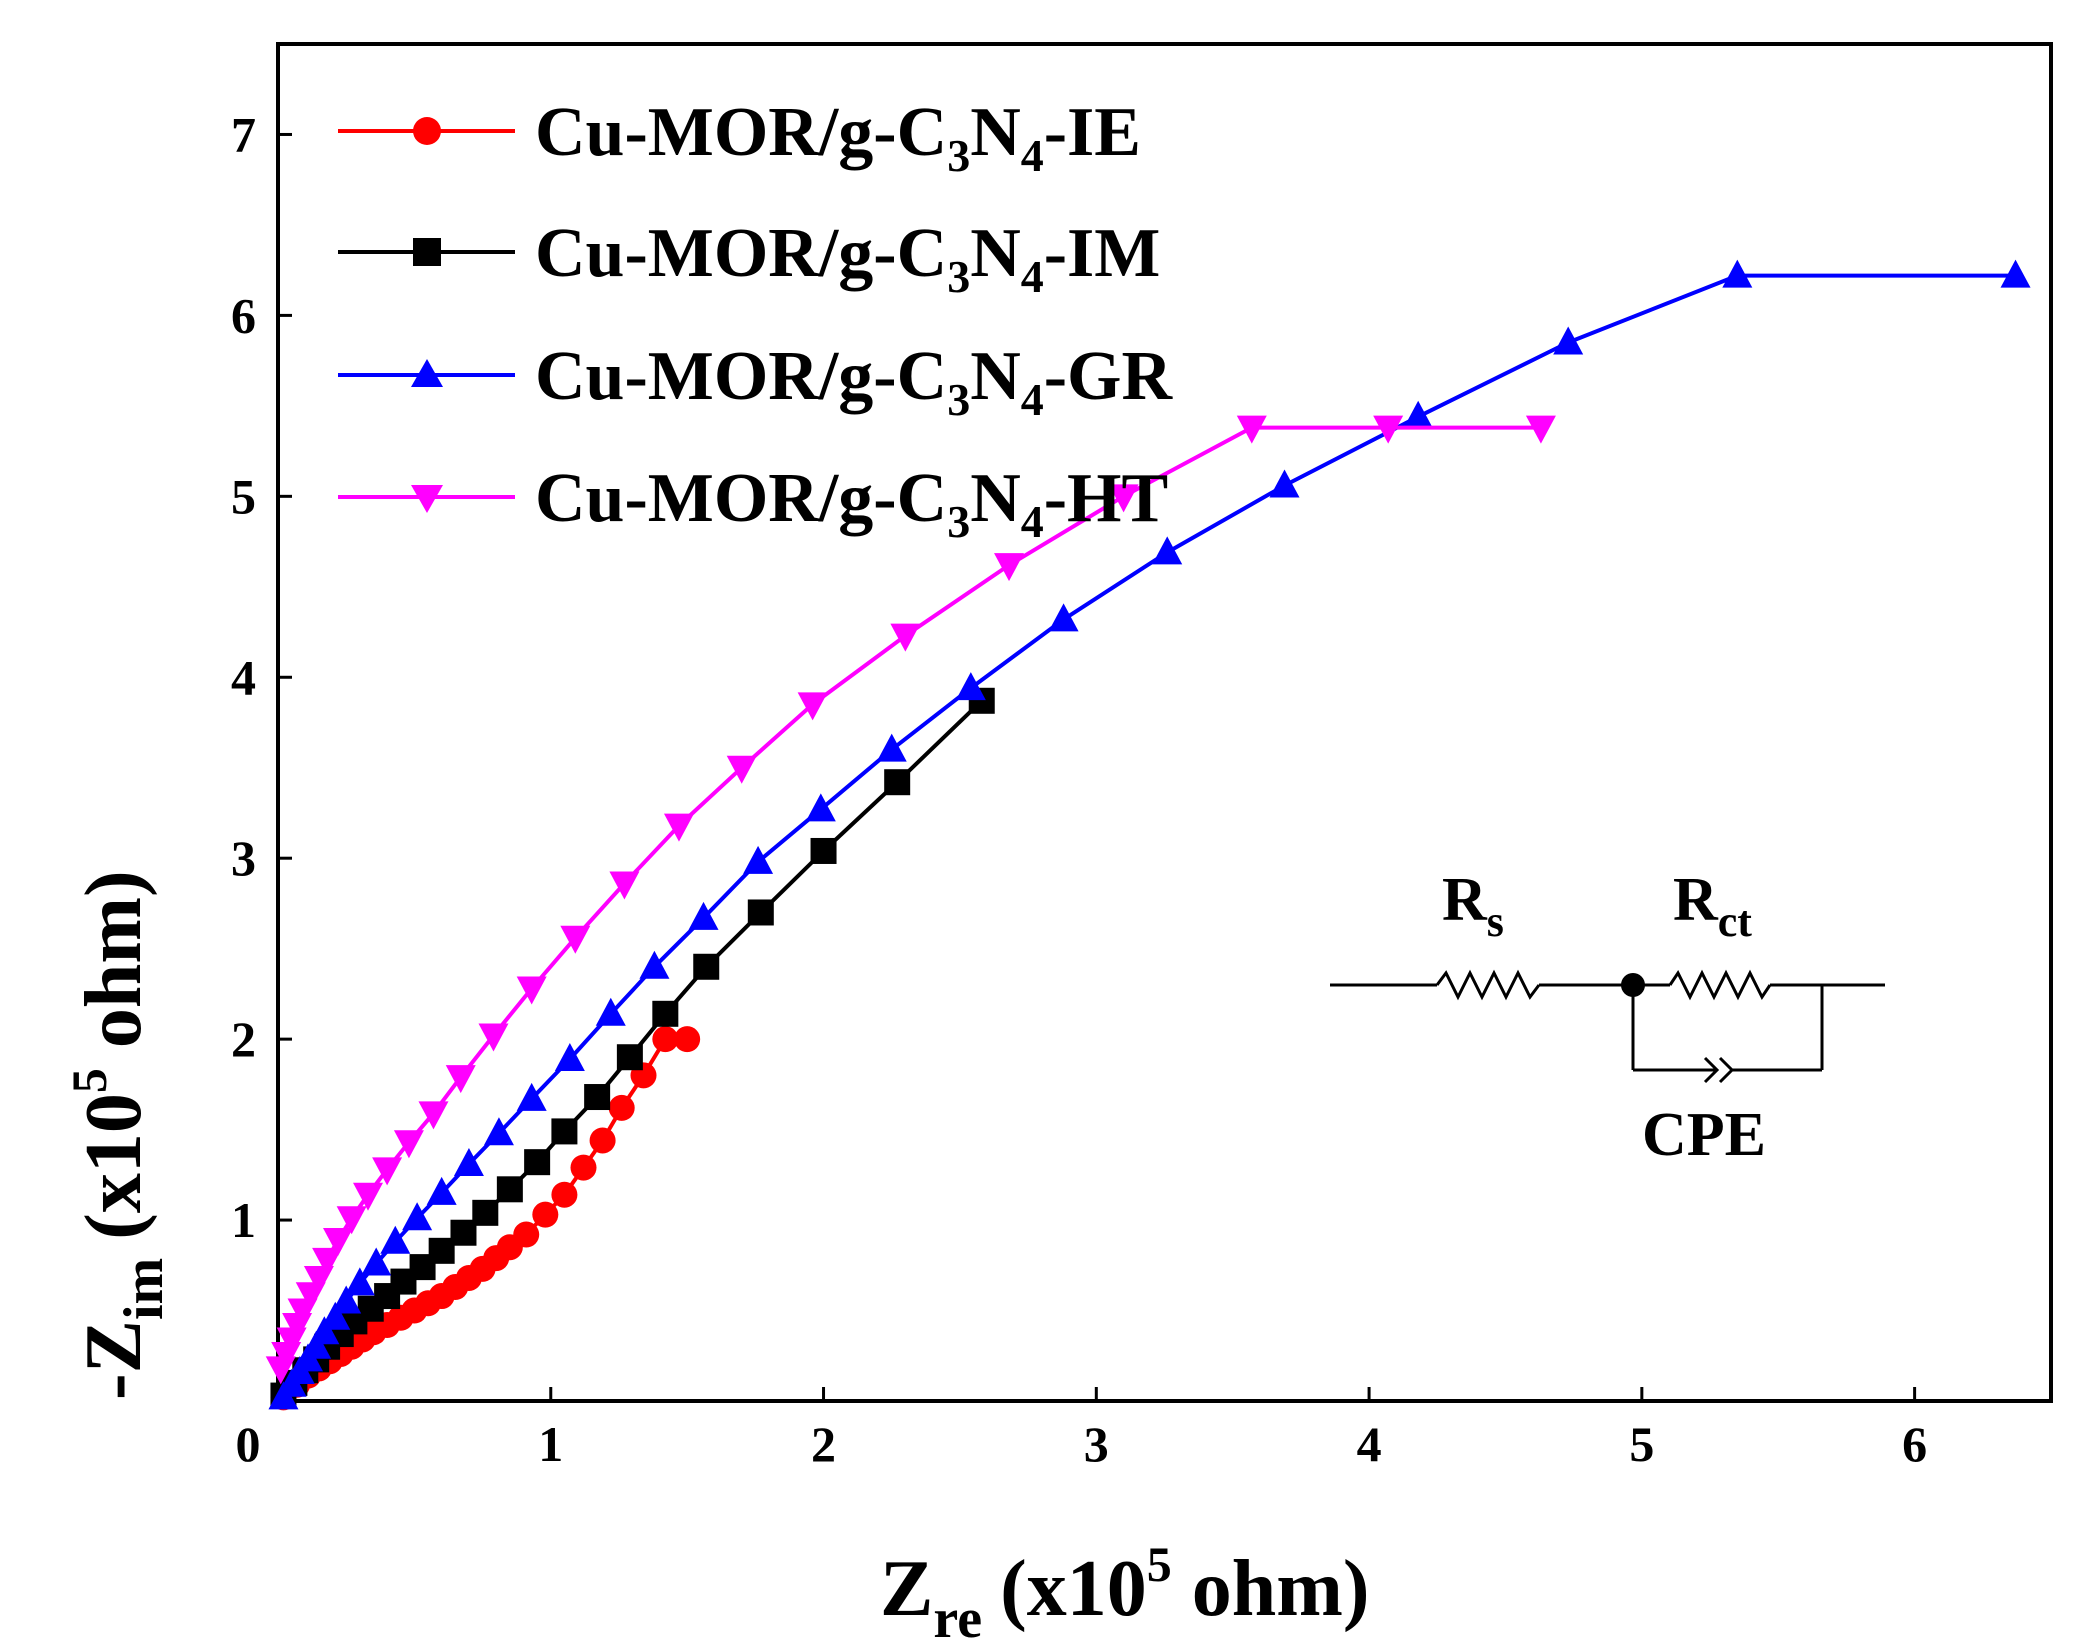  What do you see at coordinates (118, 1135) in the screenshot?
I see `y-axis-title: -Zim(x105 ohm)` at bounding box center [118, 1135].